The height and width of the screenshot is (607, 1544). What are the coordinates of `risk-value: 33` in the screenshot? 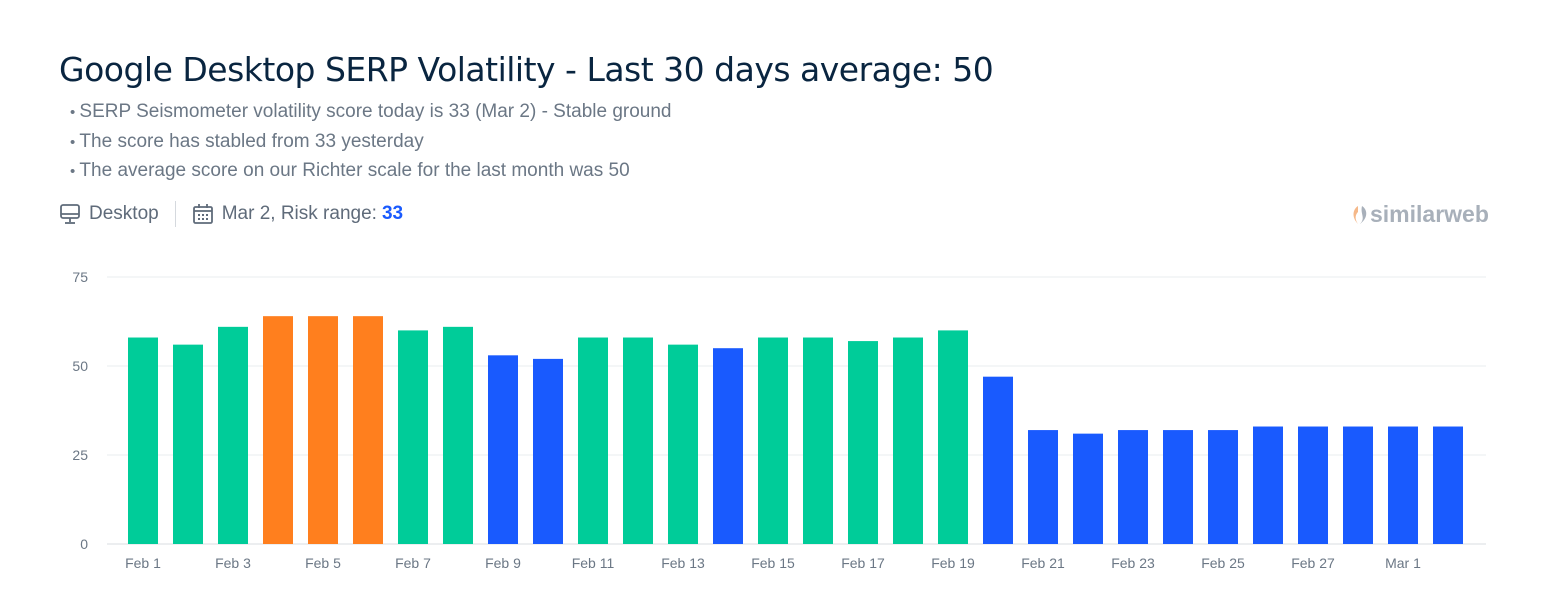 It's located at (392, 213).